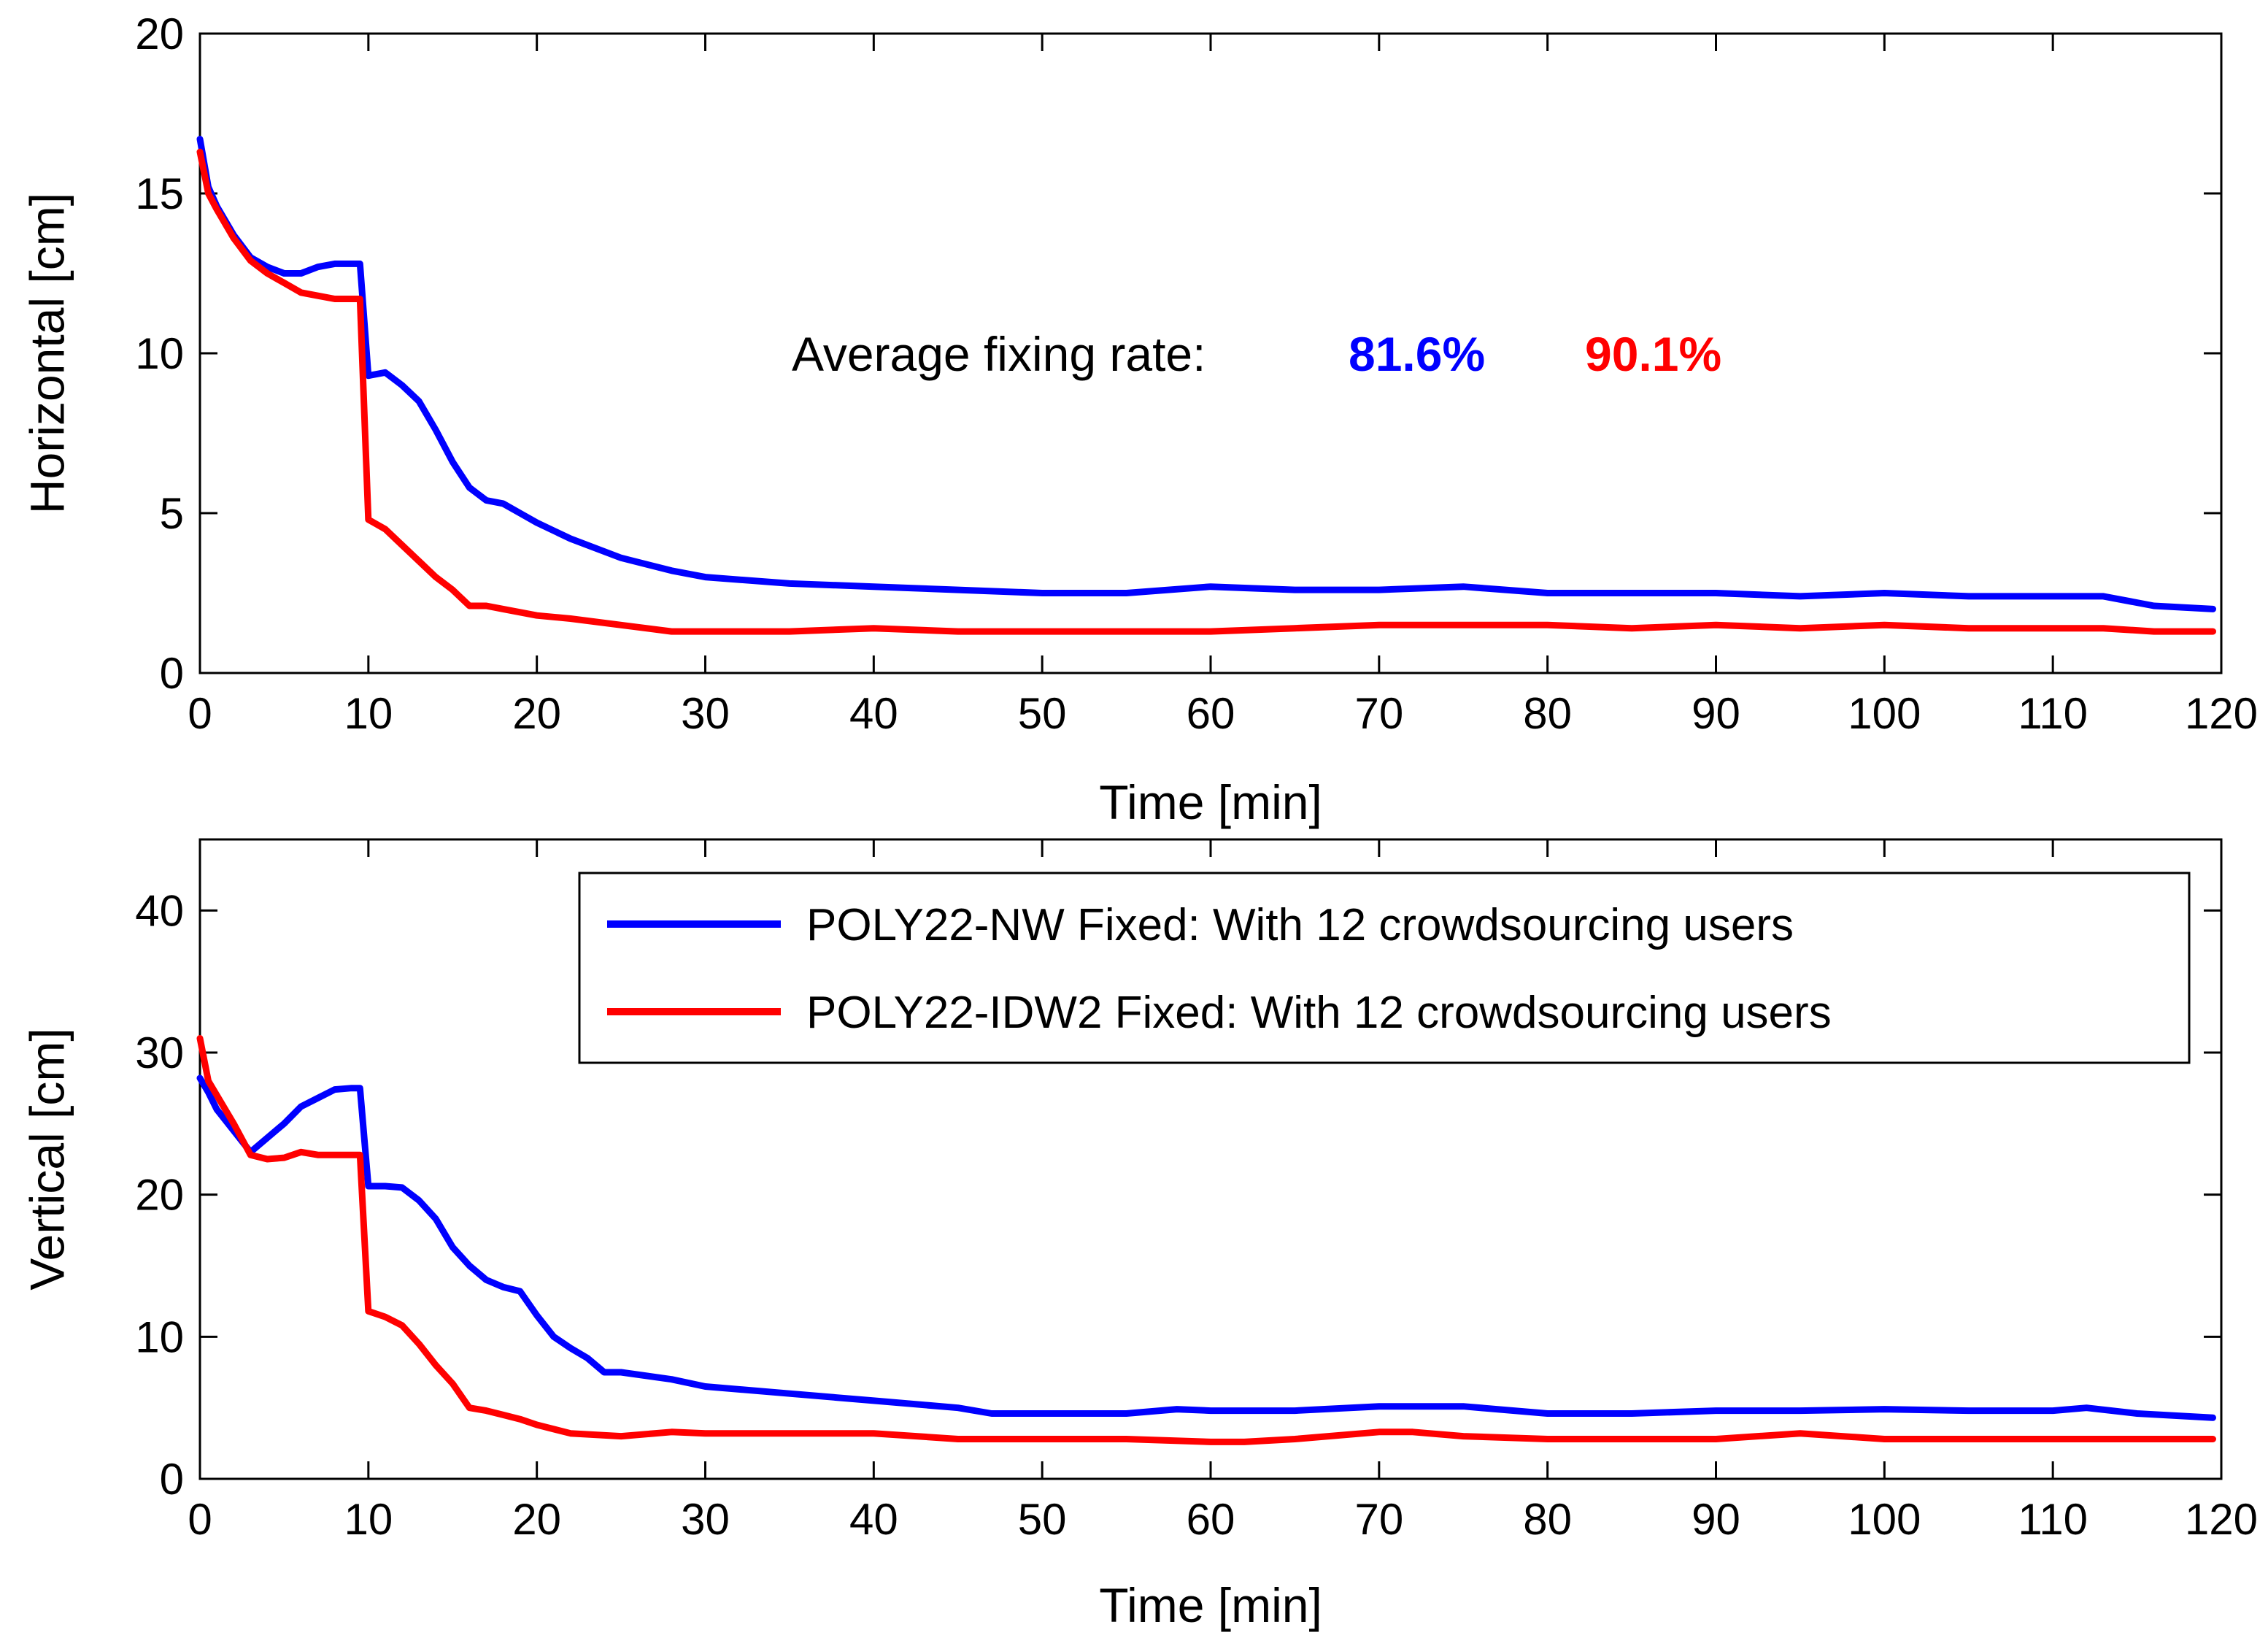  Describe the element at coordinates (1378, 1519) in the screenshot. I see `vertical-x-tick-label: 70` at that location.